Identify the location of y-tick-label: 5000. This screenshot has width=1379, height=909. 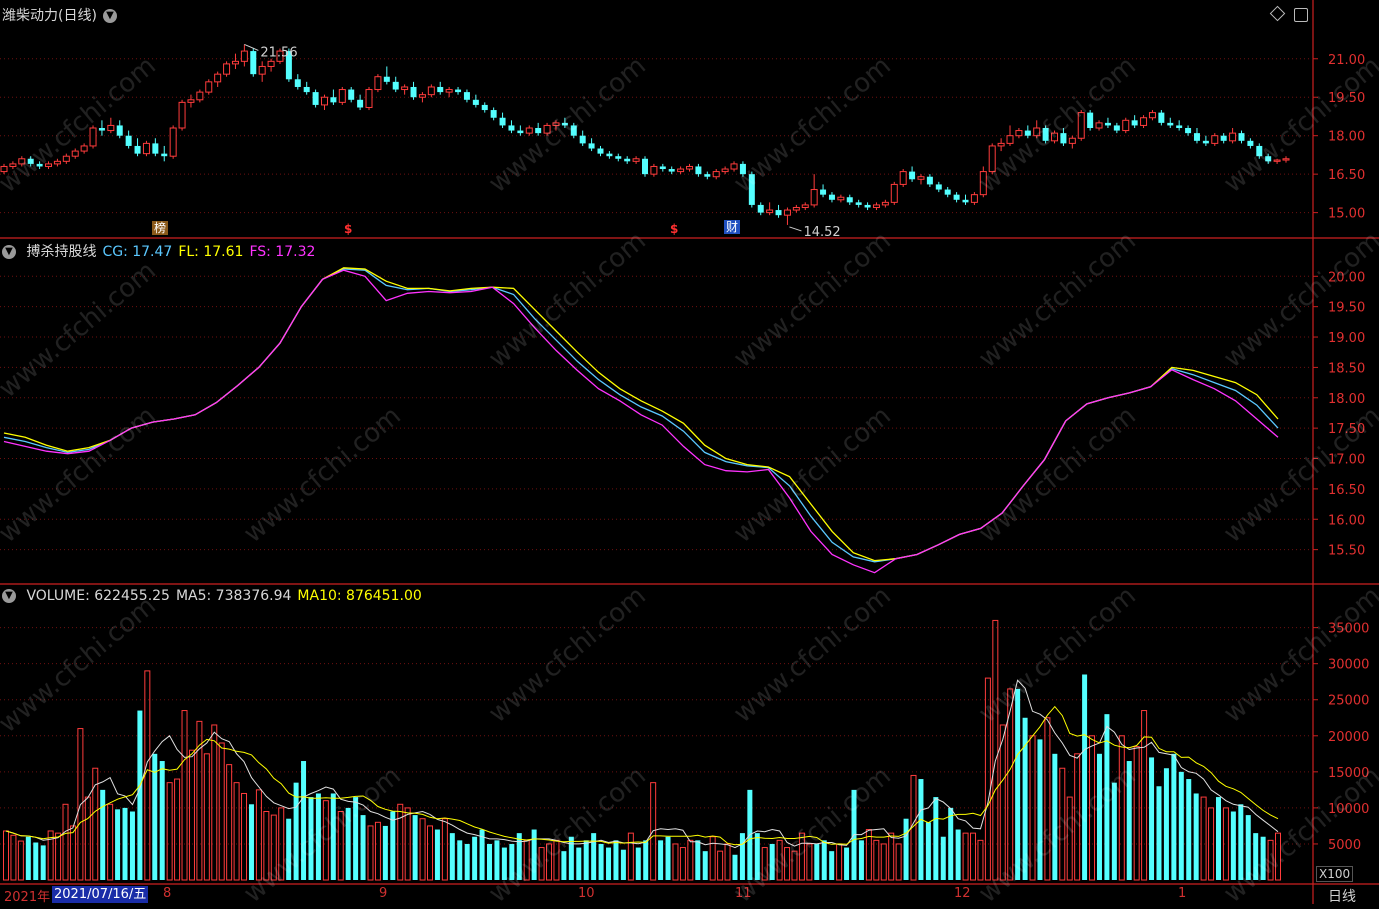
(1344, 845).